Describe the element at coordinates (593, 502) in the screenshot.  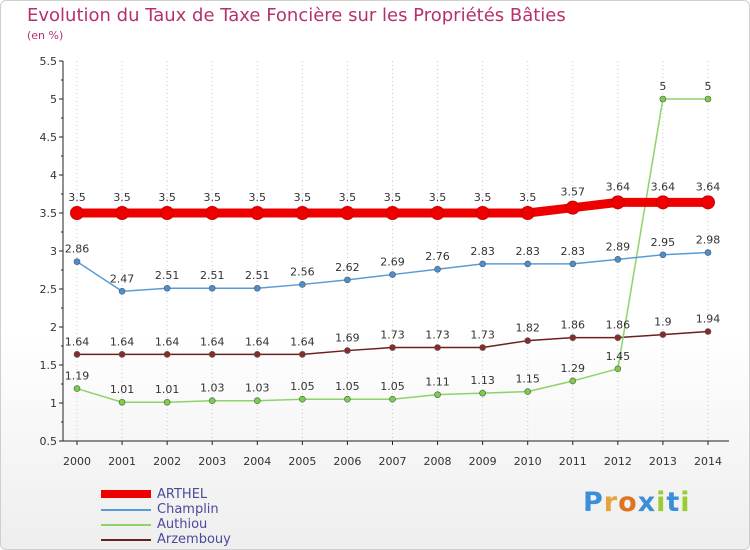
I see `logo-letter: P` at that location.